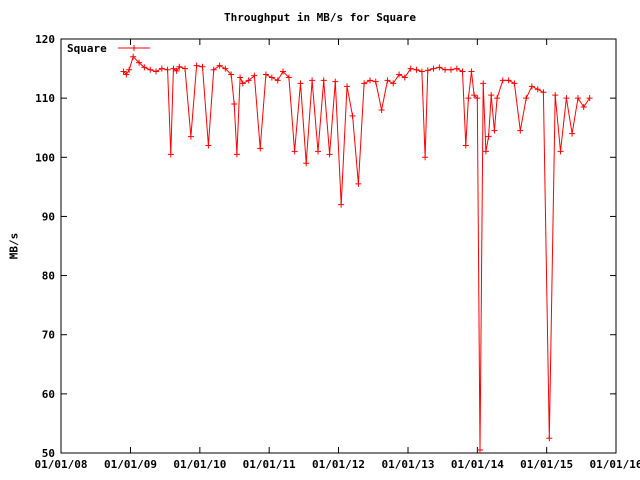  Describe the element at coordinates (45, 157) in the screenshot. I see `y-tick-label: 100` at that location.